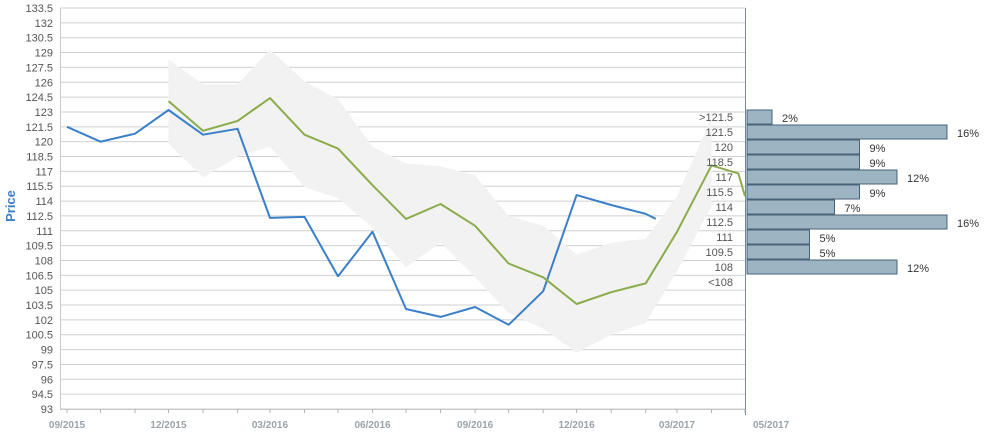  What do you see at coordinates (720, 283) in the screenshot?
I see `histogram-bin-label: <108` at bounding box center [720, 283].